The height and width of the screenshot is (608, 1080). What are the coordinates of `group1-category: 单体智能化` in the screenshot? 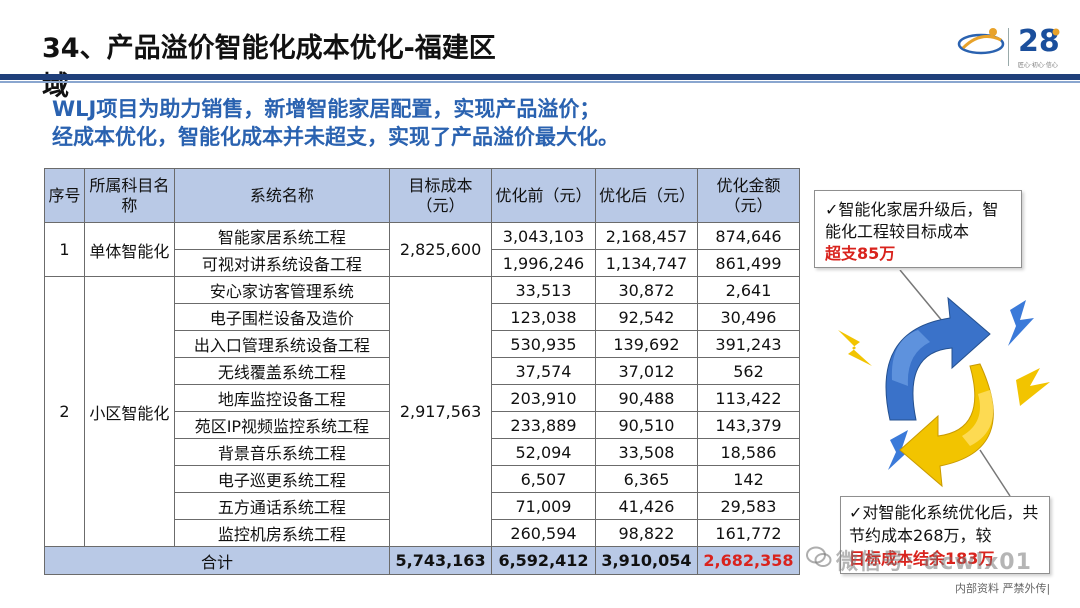 It's located at (129, 249).